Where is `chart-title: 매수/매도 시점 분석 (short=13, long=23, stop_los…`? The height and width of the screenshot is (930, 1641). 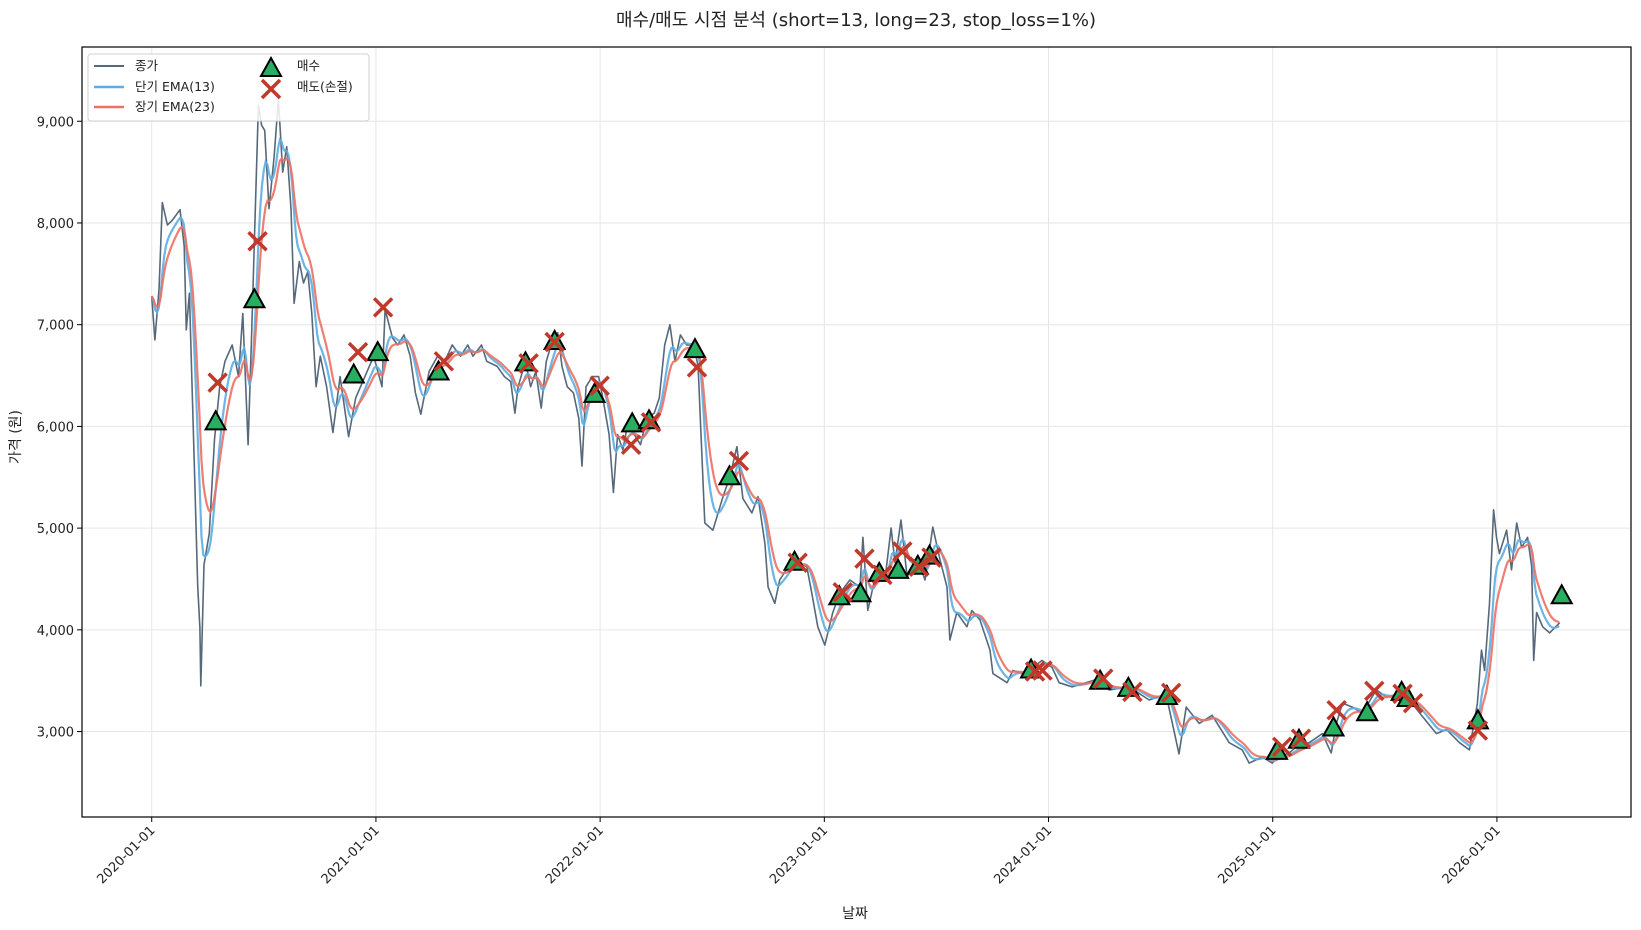
chart-title: 매수/매도 시점 분석 (short=13, long=23, stop_los… is located at coordinates (856, 20).